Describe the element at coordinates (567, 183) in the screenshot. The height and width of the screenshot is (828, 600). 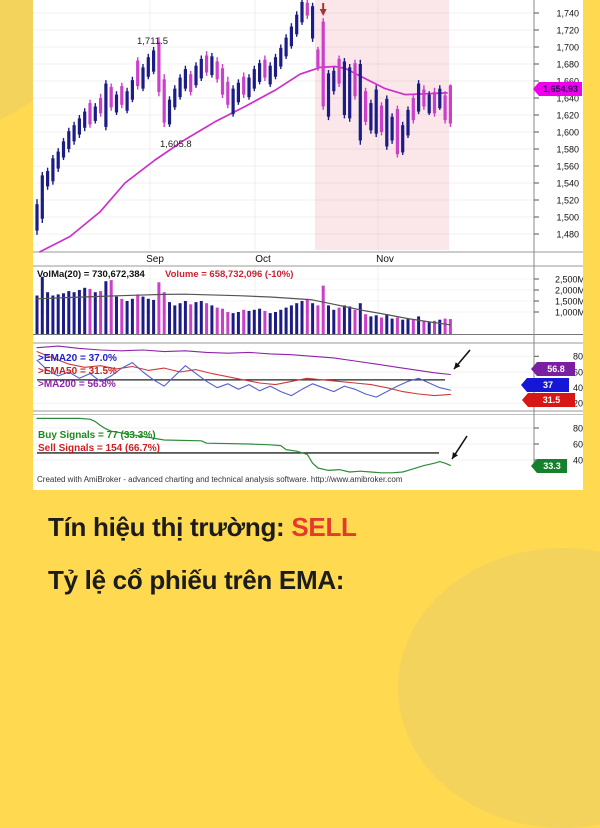
I see `price-axis-label: 1,540` at that location.